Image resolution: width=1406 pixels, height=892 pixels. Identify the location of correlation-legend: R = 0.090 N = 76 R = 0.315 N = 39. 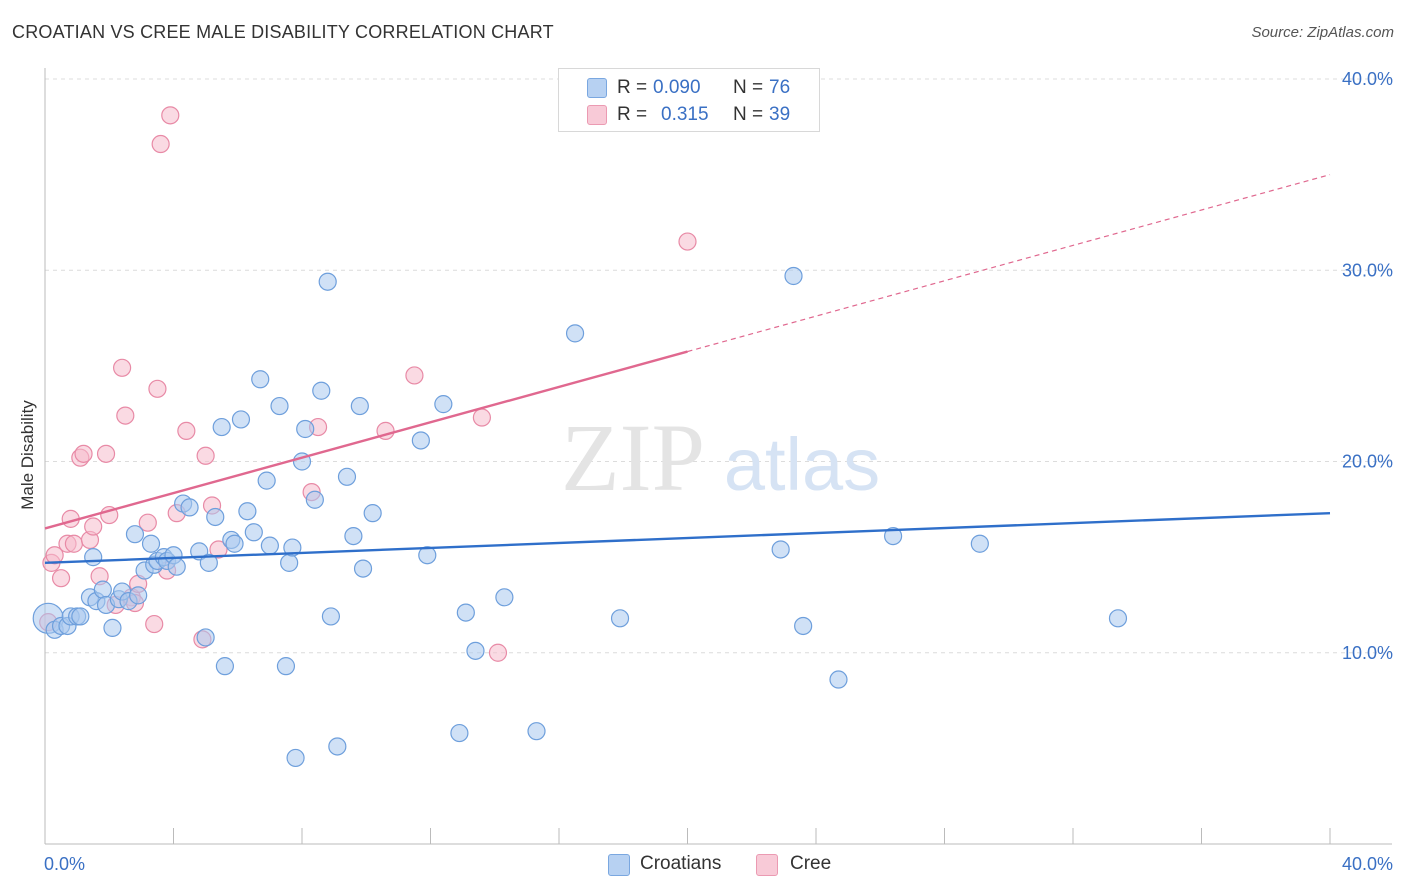
(689, 100).